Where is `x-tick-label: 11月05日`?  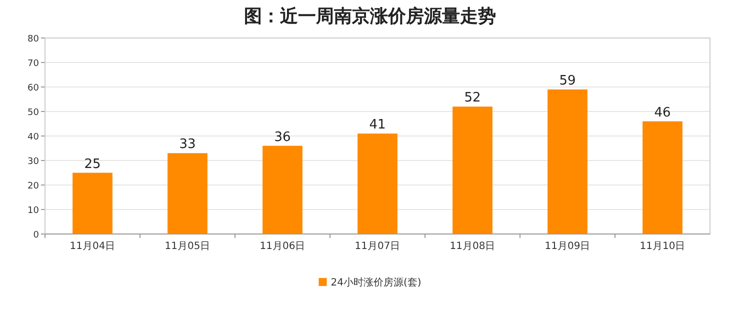 x-tick-label: 11月05日 is located at coordinates (187, 246).